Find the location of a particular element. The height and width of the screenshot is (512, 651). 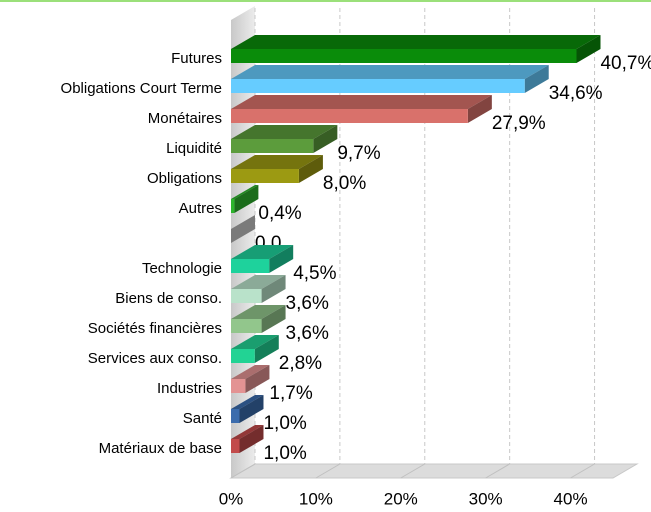

value-label: 2,8% is located at coordinates (300, 363).